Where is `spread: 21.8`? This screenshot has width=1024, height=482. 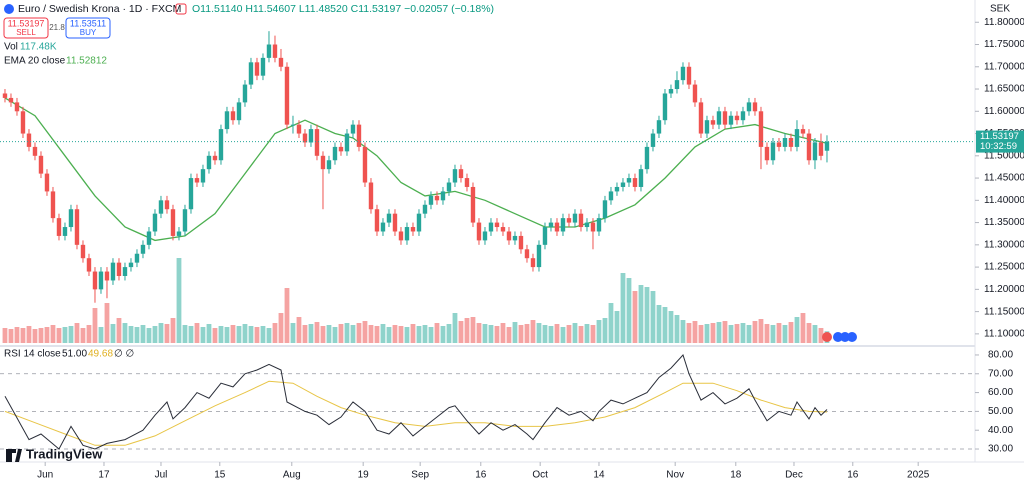
spread: 21.8 is located at coordinates (57, 27).